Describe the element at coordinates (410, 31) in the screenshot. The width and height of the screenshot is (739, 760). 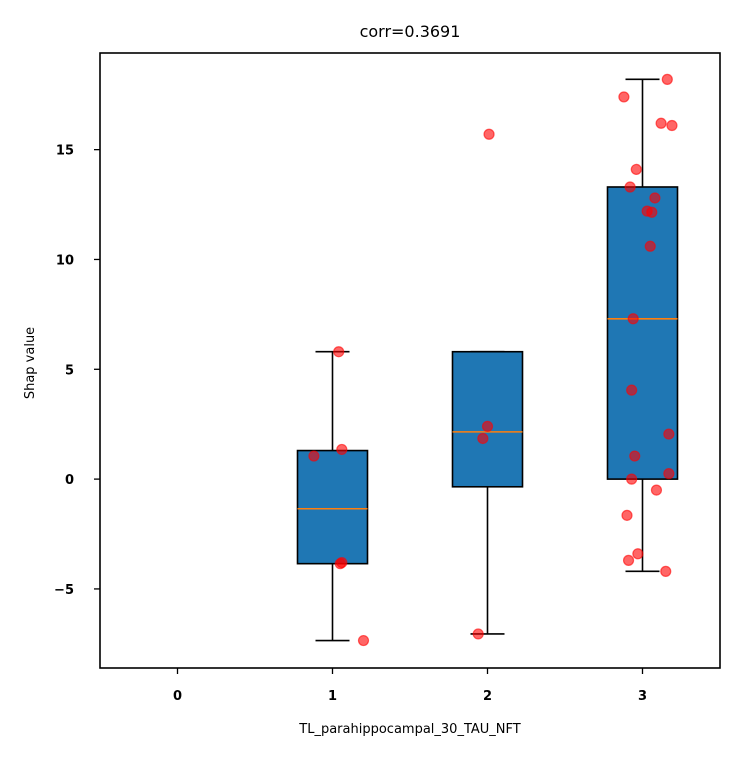
I see `chart-title: corr=0.3691` at that location.